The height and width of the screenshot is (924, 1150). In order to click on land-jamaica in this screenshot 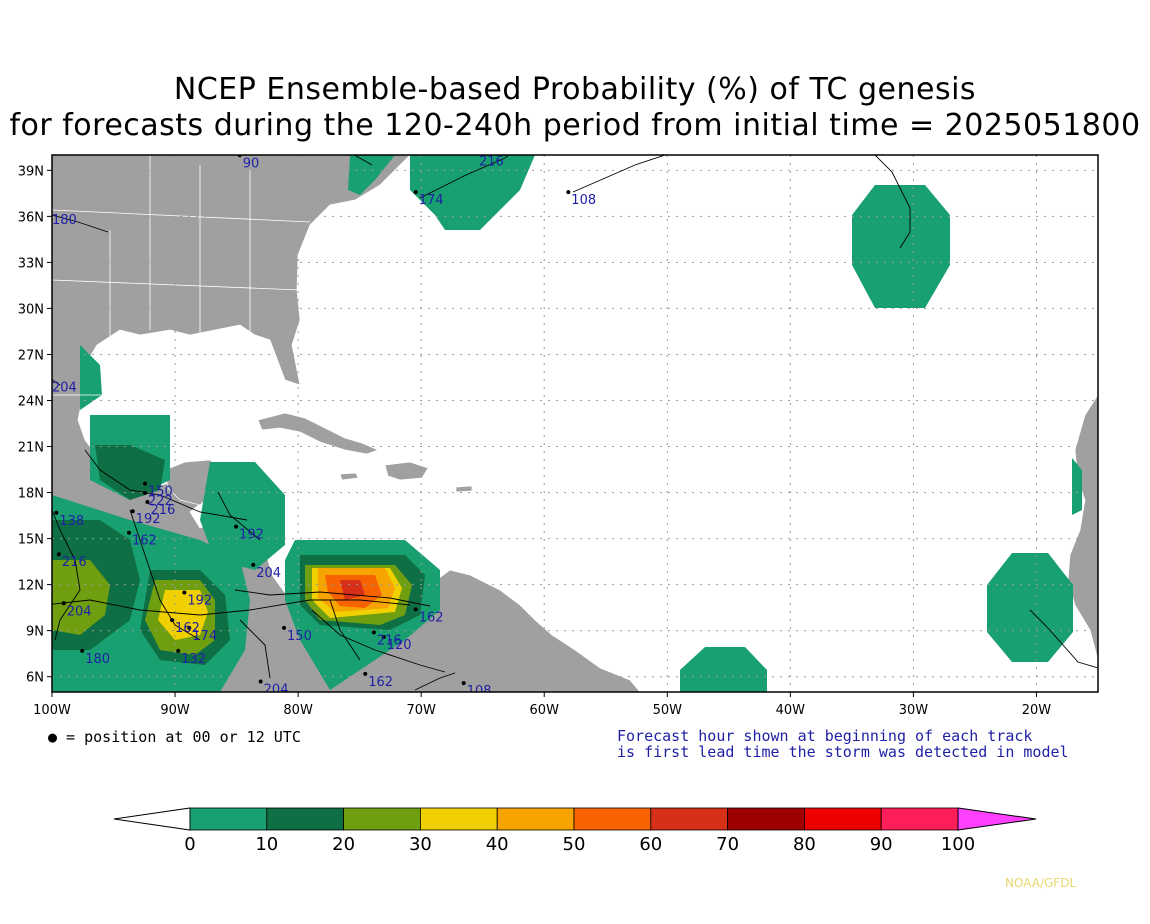, I will do `click(349, 476)`.